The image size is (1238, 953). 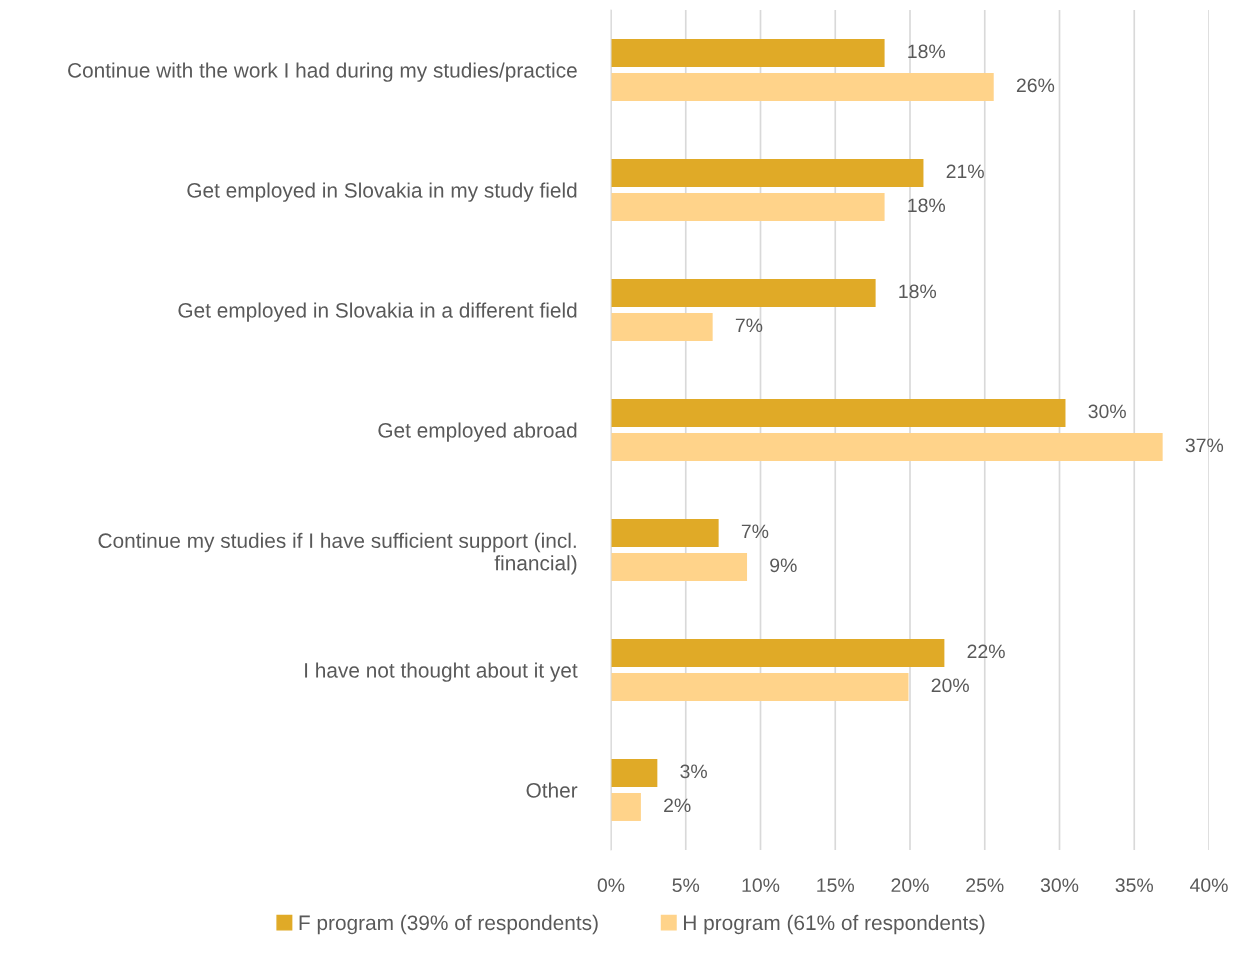 What do you see at coordinates (761, 885) in the screenshot?
I see `x-tick-label: 10%` at bounding box center [761, 885].